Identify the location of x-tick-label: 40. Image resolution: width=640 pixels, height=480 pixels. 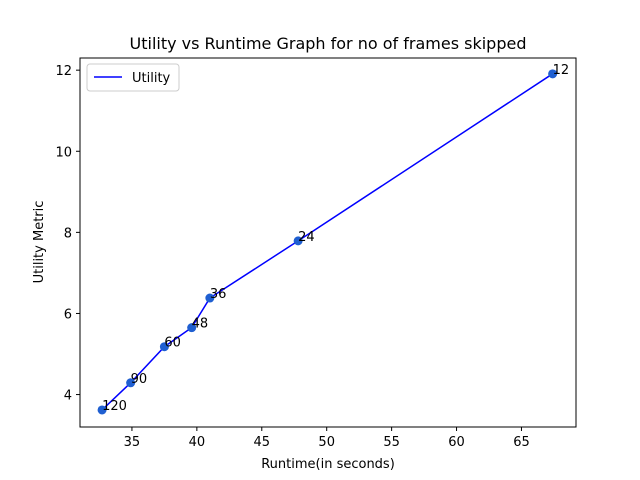
(197, 442).